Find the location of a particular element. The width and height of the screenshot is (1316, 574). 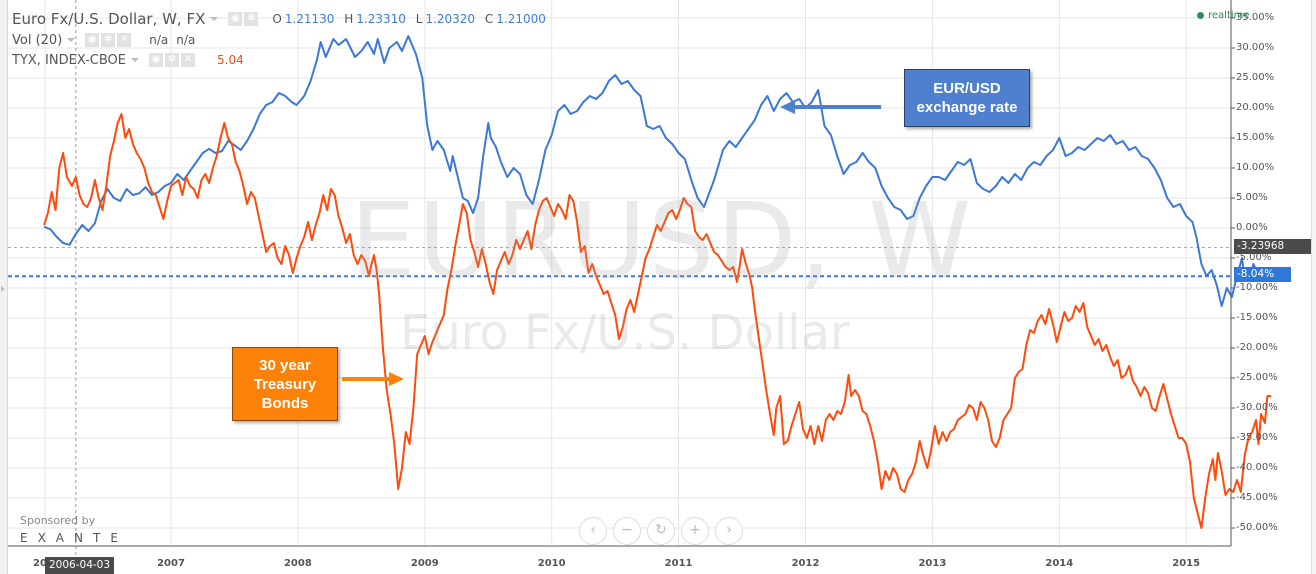

tyx-value: 5.04 is located at coordinates (230, 60).